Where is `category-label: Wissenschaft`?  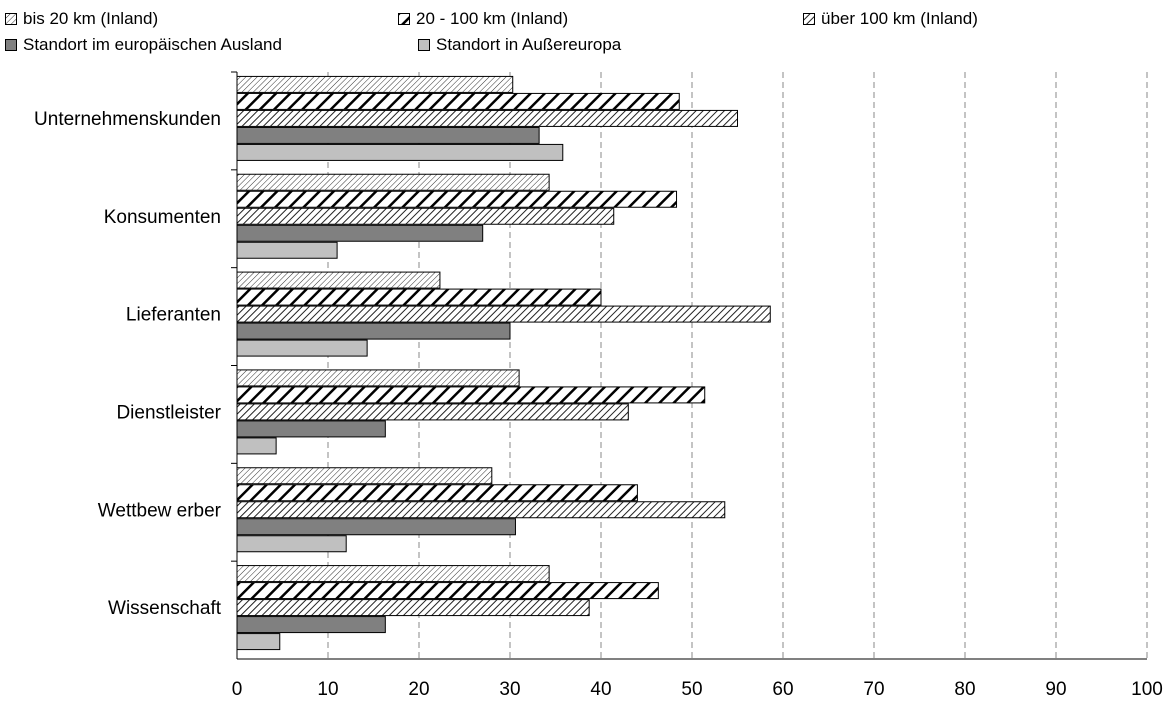
category-label: Wissenschaft is located at coordinates (165, 608).